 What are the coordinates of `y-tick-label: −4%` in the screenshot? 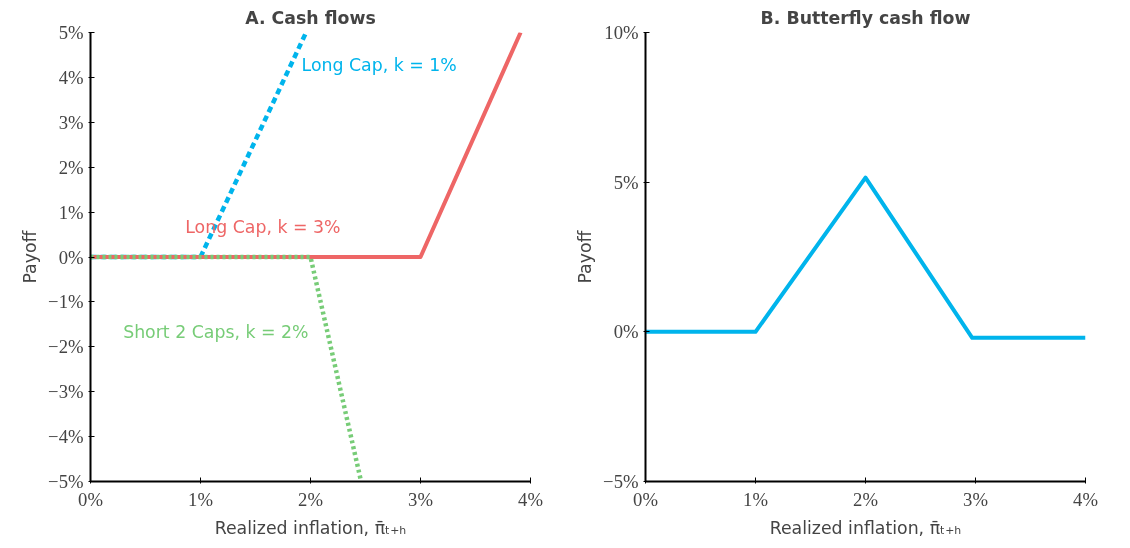 It's located at (66, 437).